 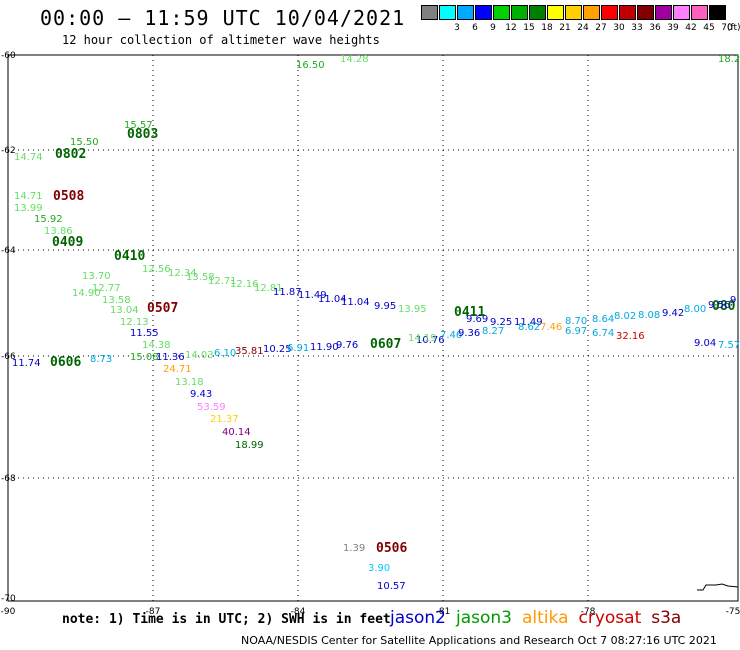 I want to click on legend-unit: (ft), so click(x=733, y=28).